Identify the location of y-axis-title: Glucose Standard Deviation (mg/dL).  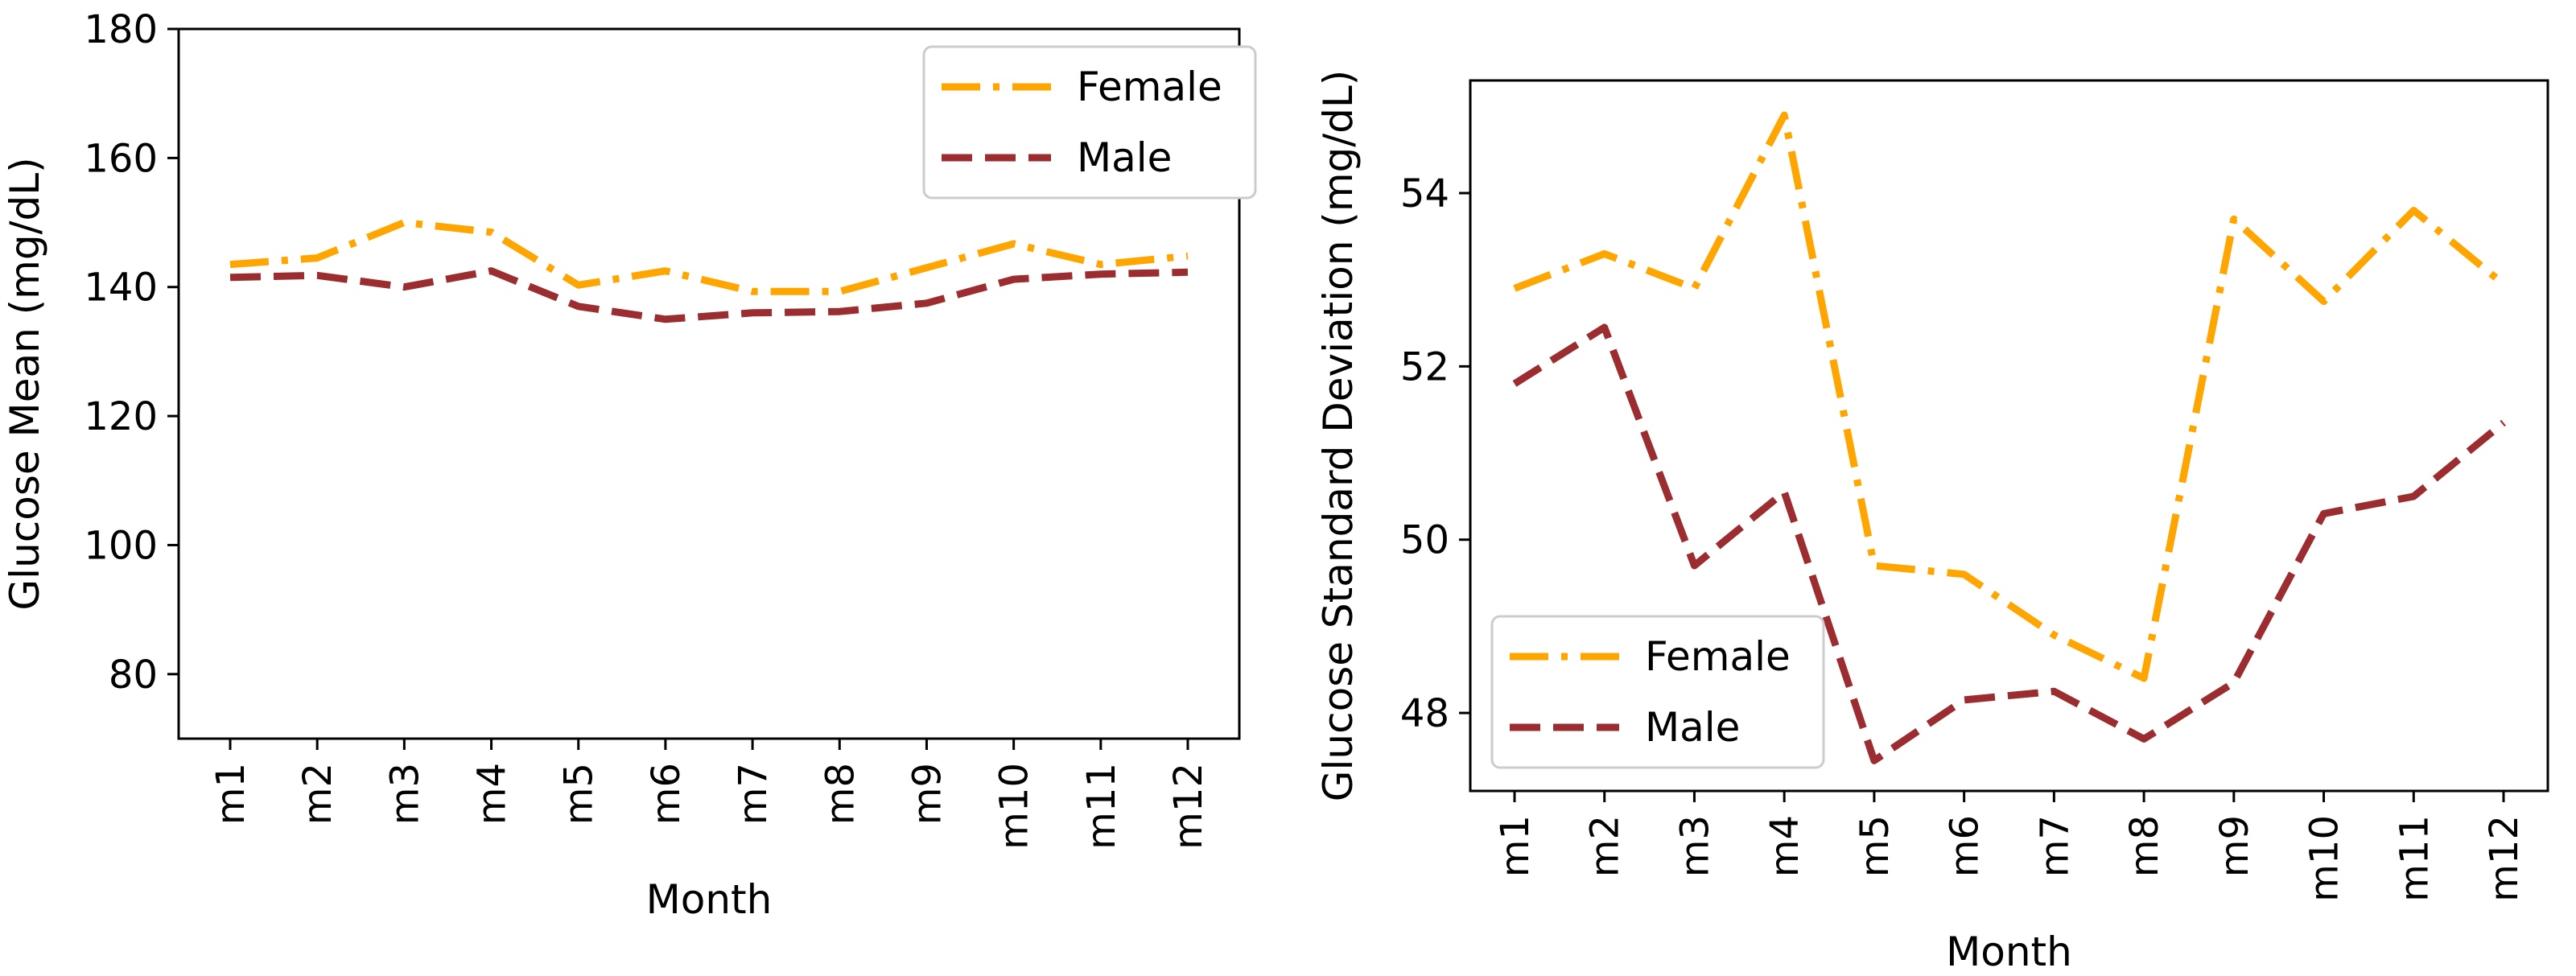
(1338, 435).